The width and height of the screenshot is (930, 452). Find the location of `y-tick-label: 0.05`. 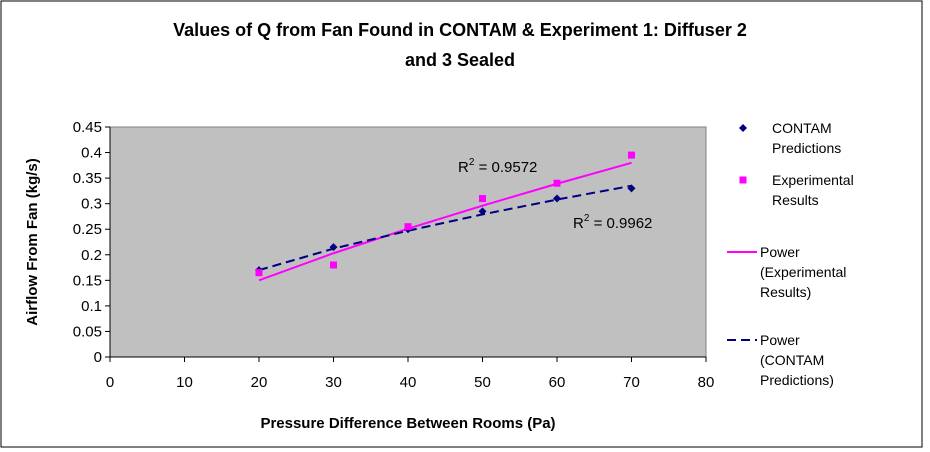

y-tick-label: 0.05 is located at coordinates (87, 331).